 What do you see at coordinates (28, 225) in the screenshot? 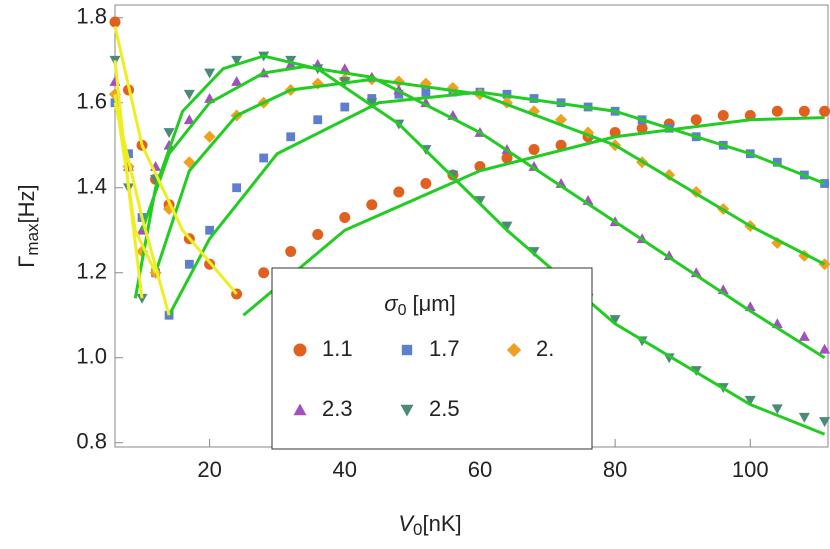
I see `y-axis-label: Γmax[Hz]` at bounding box center [28, 225].